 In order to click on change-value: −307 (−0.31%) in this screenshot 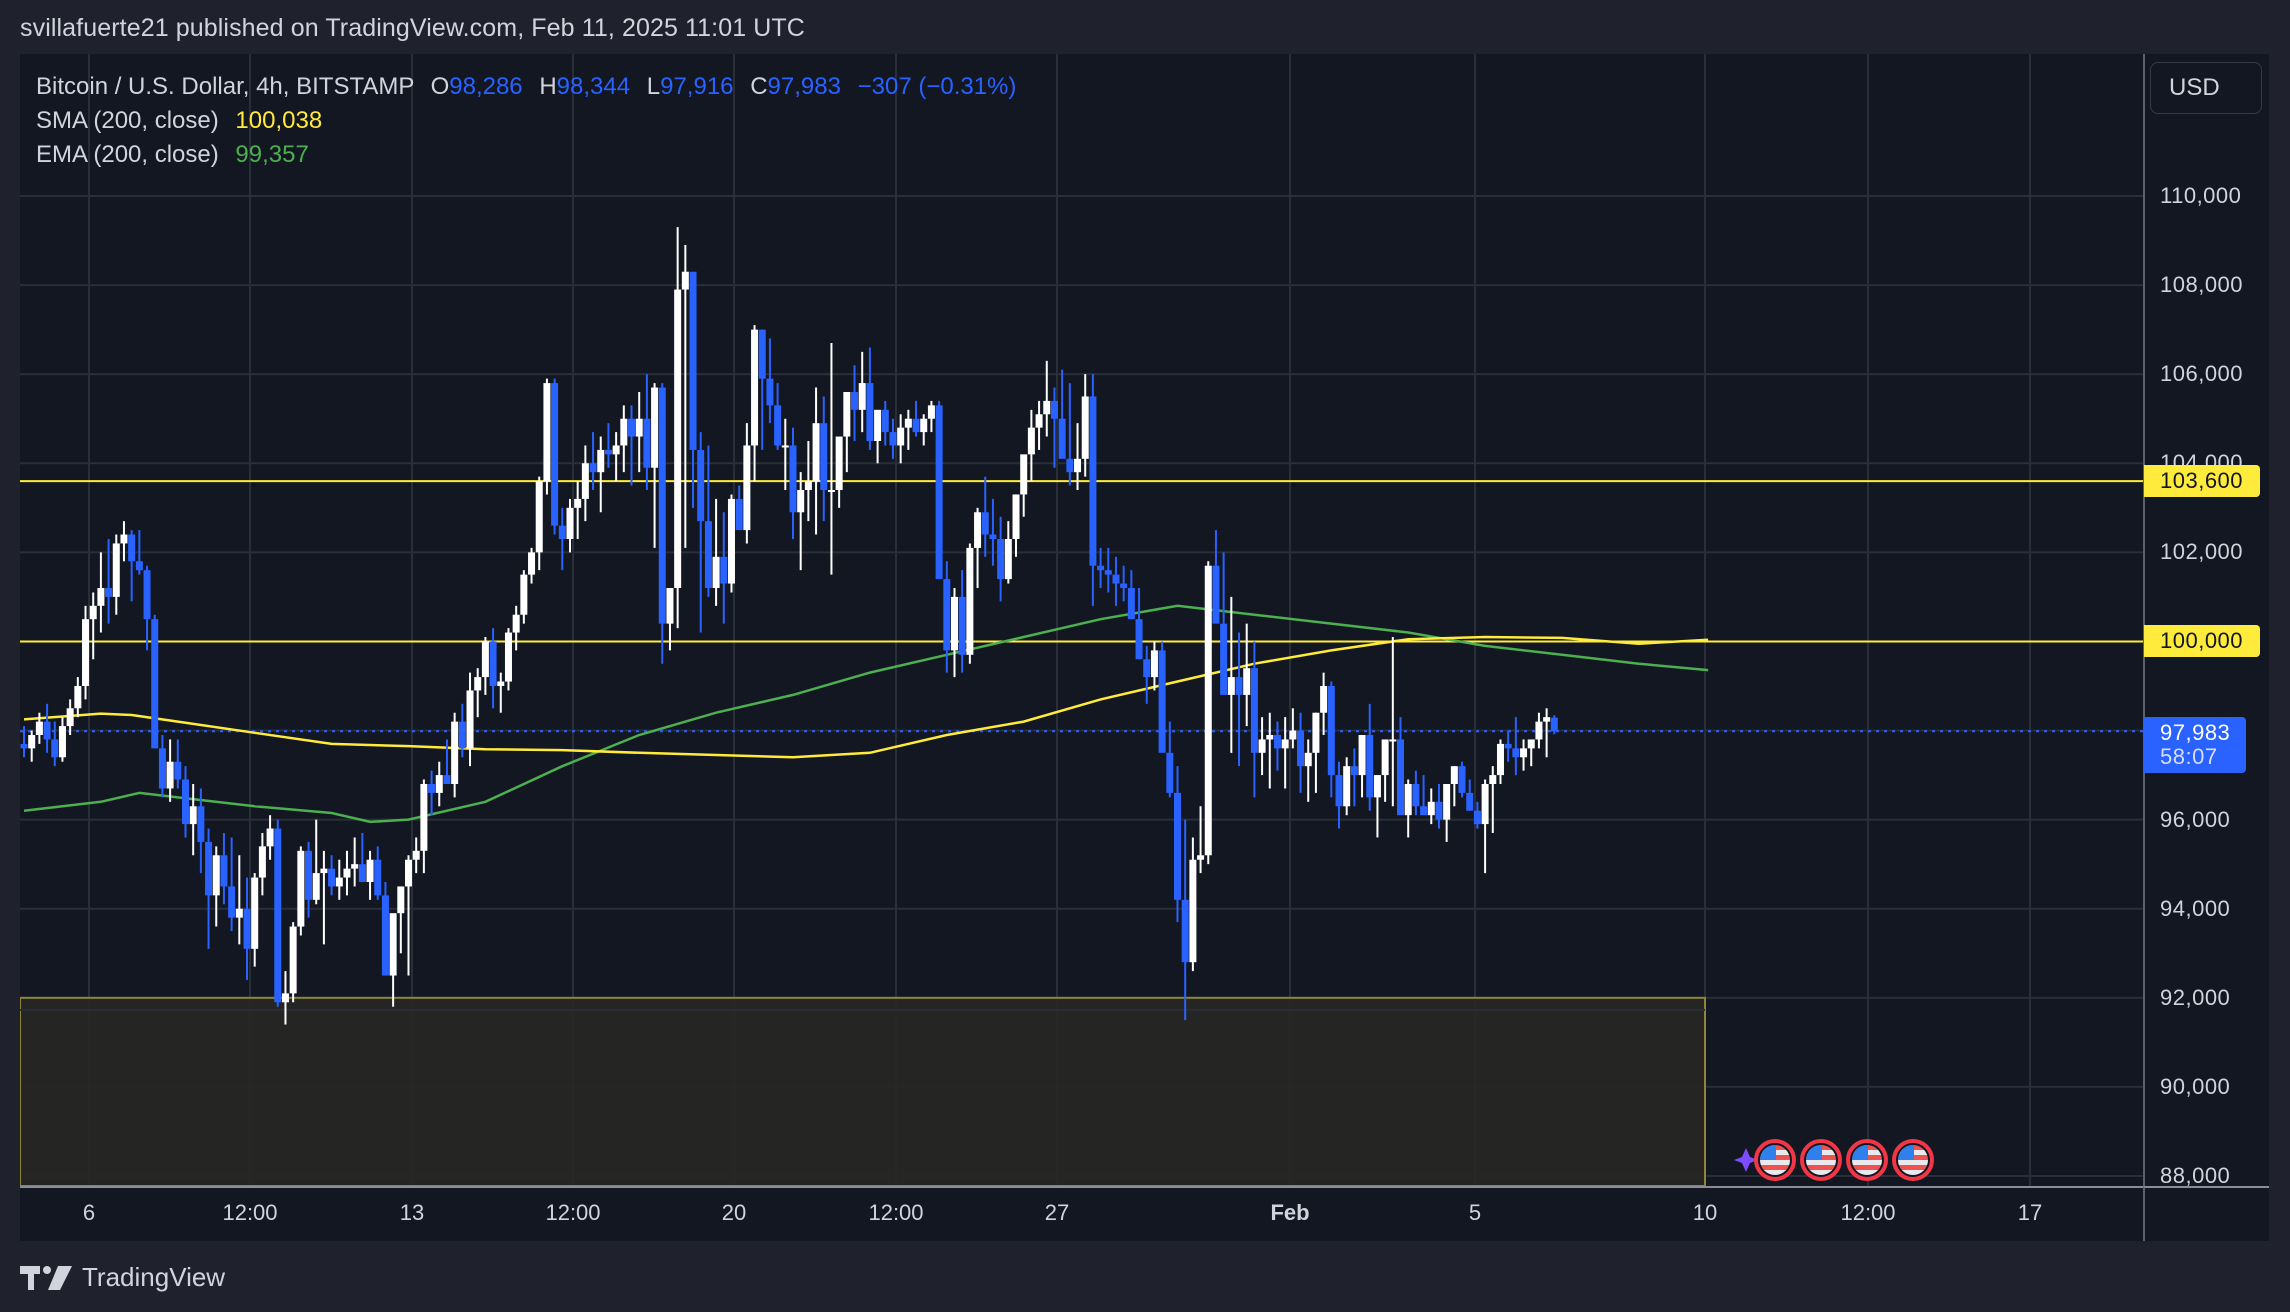, I will do `click(937, 86)`.